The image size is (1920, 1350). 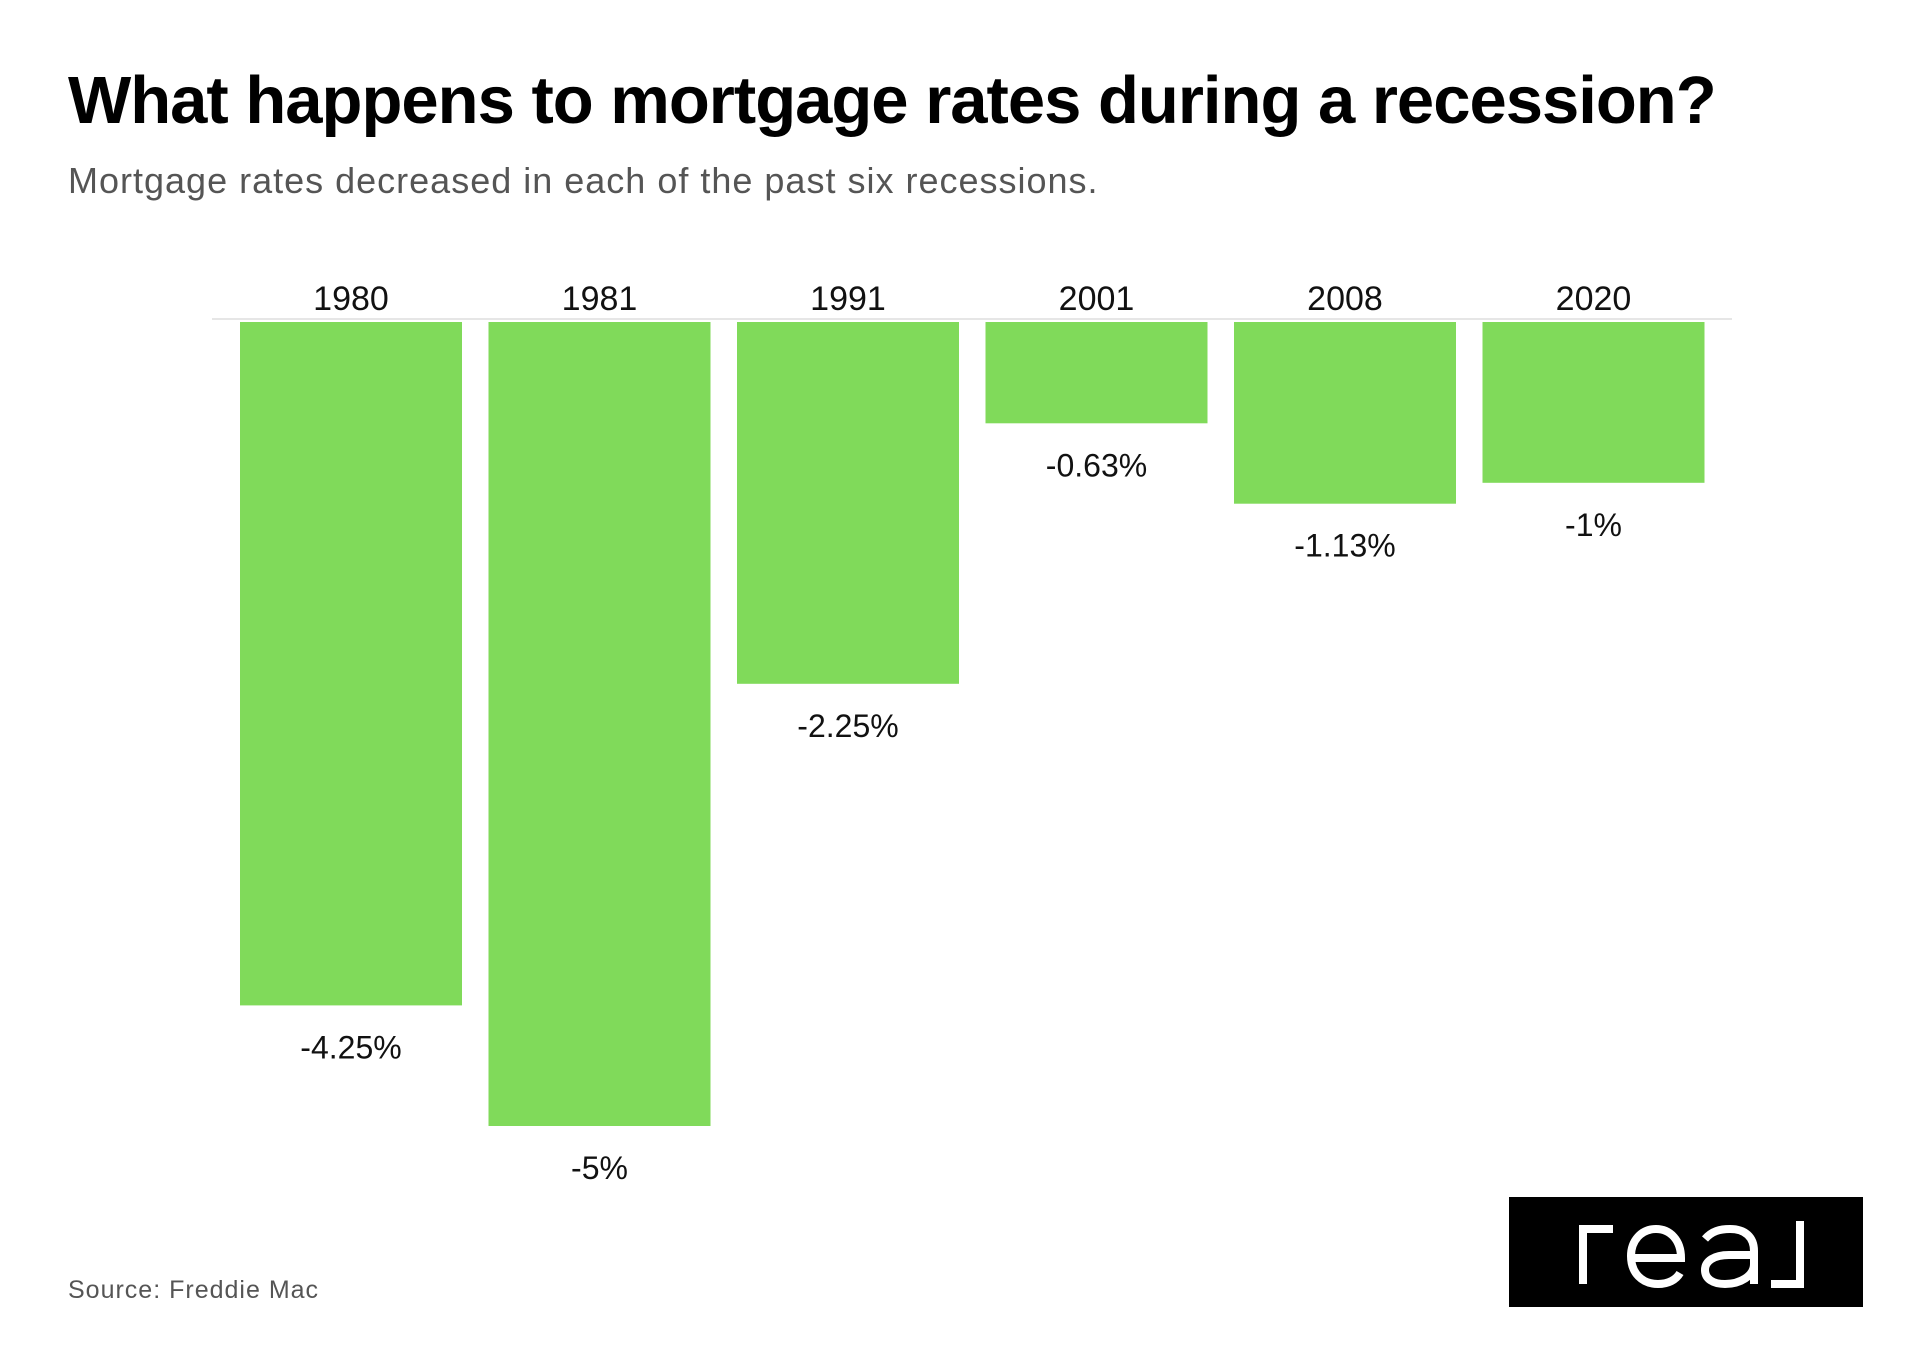 I want to click on value-label-1991: -2.25%, so click(x=847, y=726).